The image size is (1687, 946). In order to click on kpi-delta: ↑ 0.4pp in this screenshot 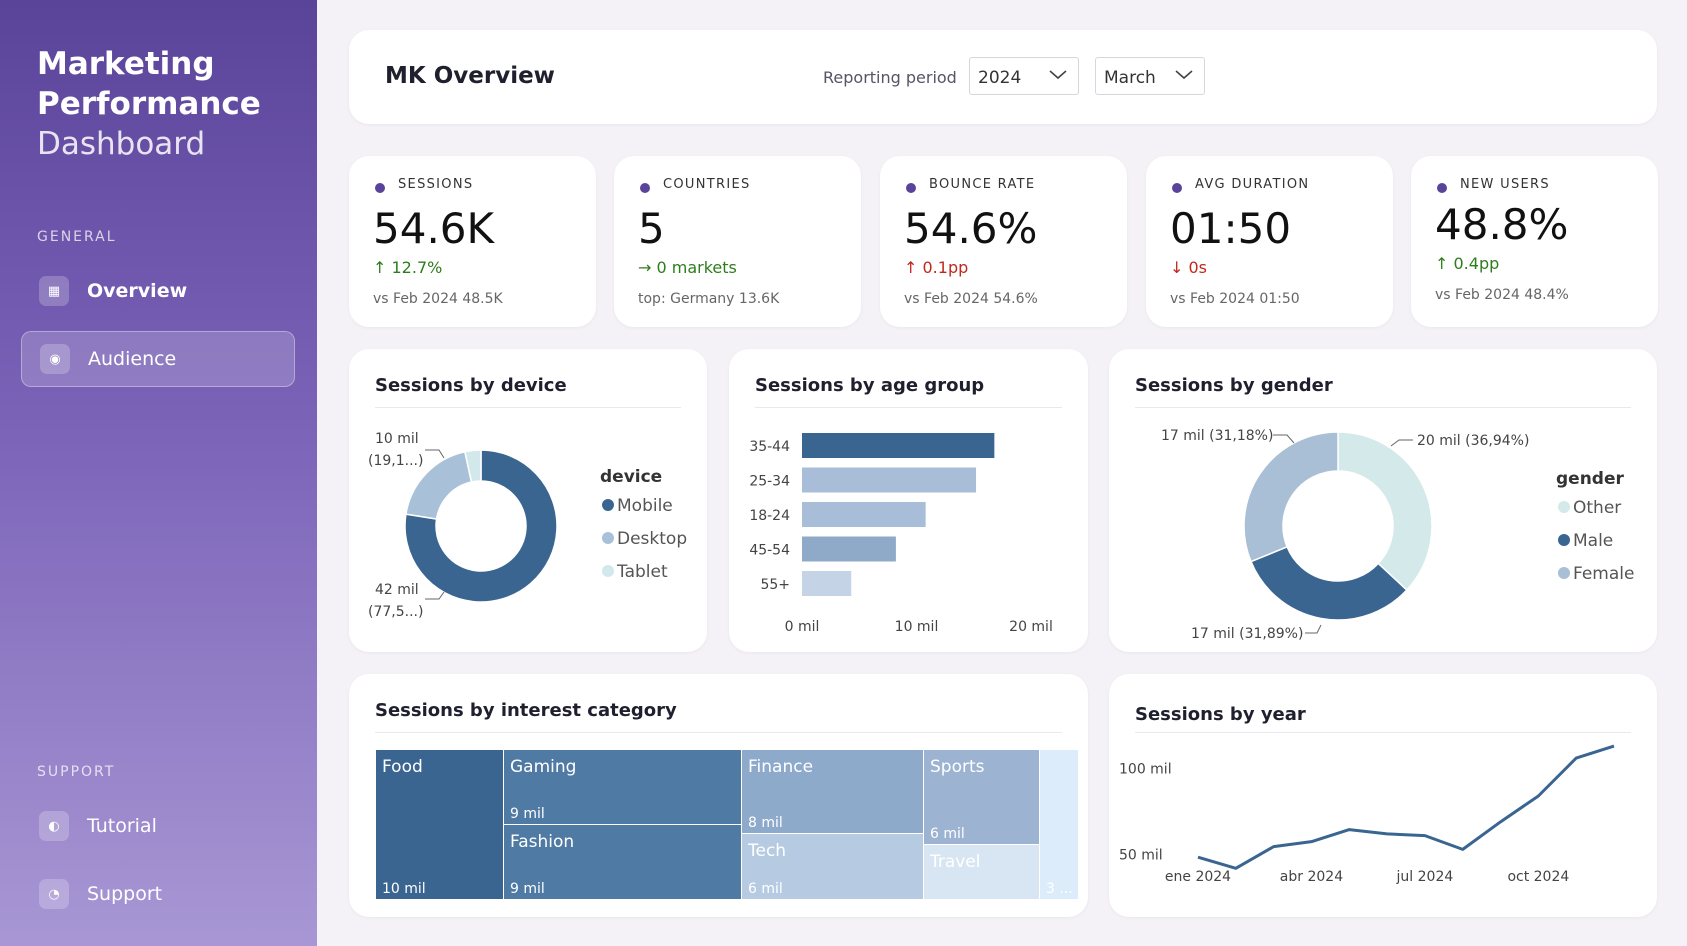, I will do `click(1467, 263)`.